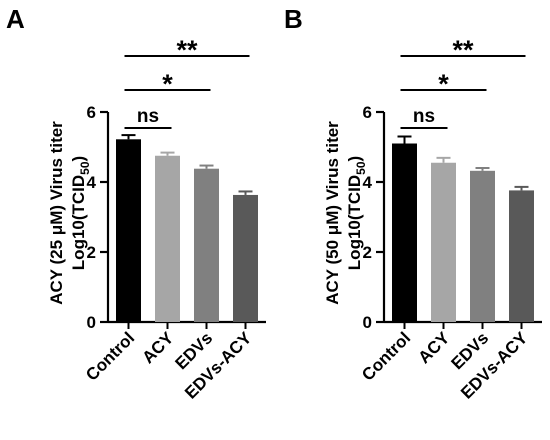 Image resolution: width=550 pixels, height=440 pixels. I want to click on panel-letter-b: B, so click(293, 19).